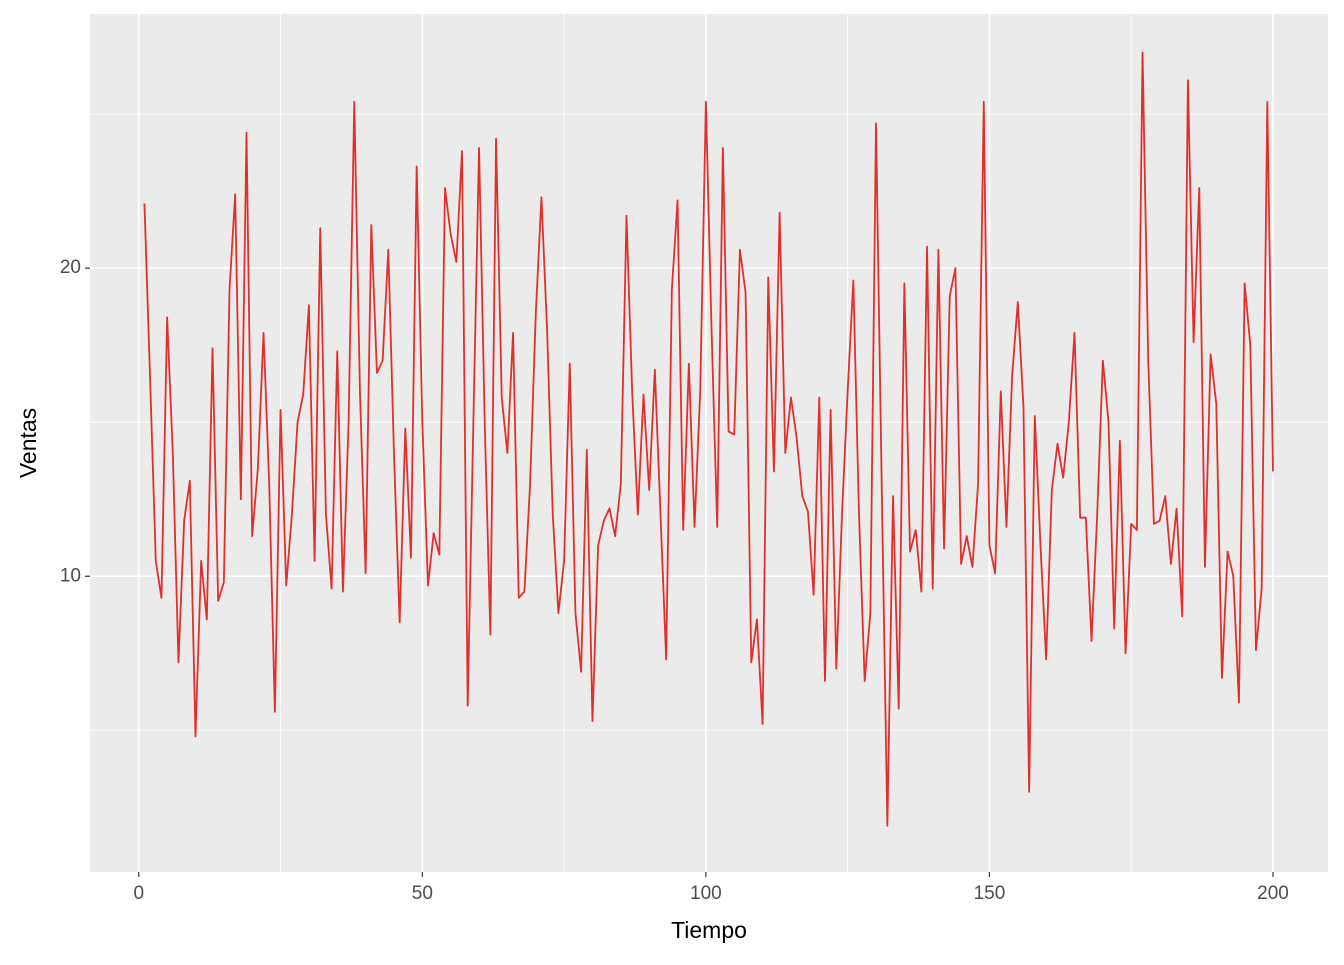 The image size is (1344, 965). I want to click on x-axis-title: Tiempo, so click(709, 930).